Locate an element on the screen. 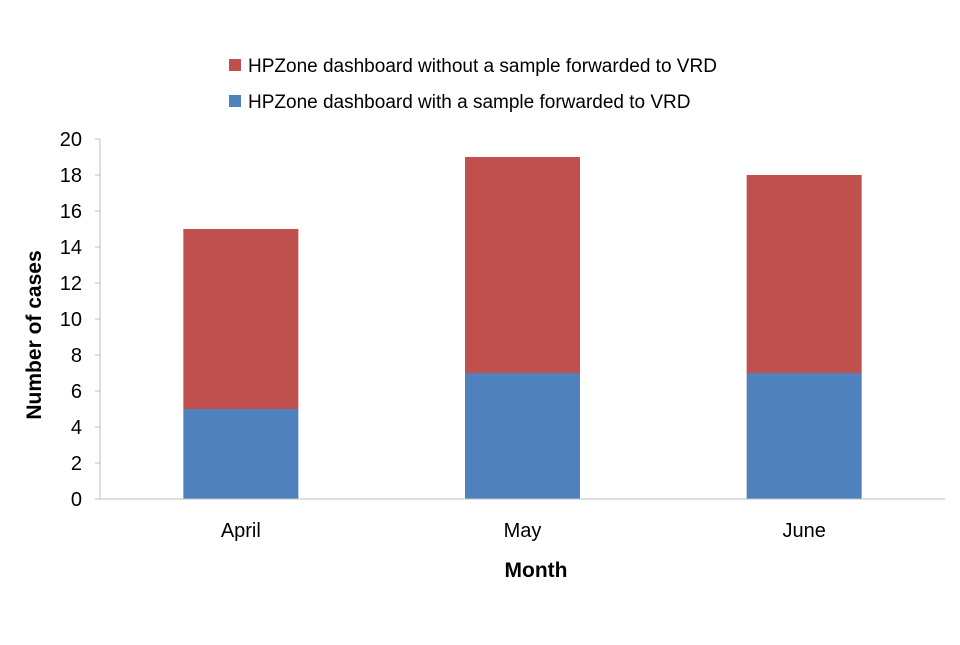  x-tick-label: June is located at coordinates (803, 531).